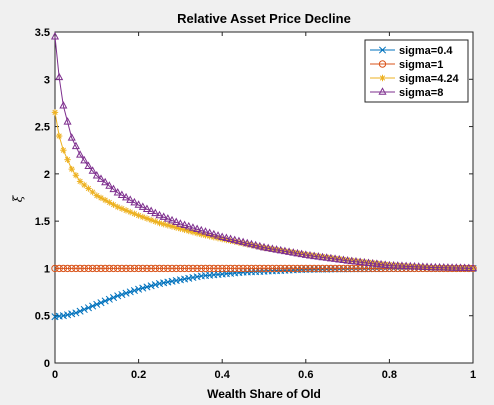 The width and height of the screenshot is (494, 405). I want to click on x-tick-label: 0.2, so click(138, 375).